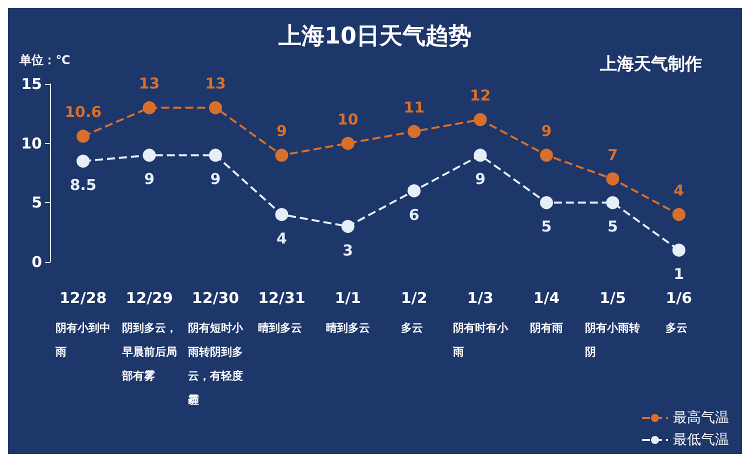 The height and width of the screenshot is (462, 750). What do you see at coordinates (348, 250) in the screenshot?
I see `data-label: 3` at bounding box center [348, 250].